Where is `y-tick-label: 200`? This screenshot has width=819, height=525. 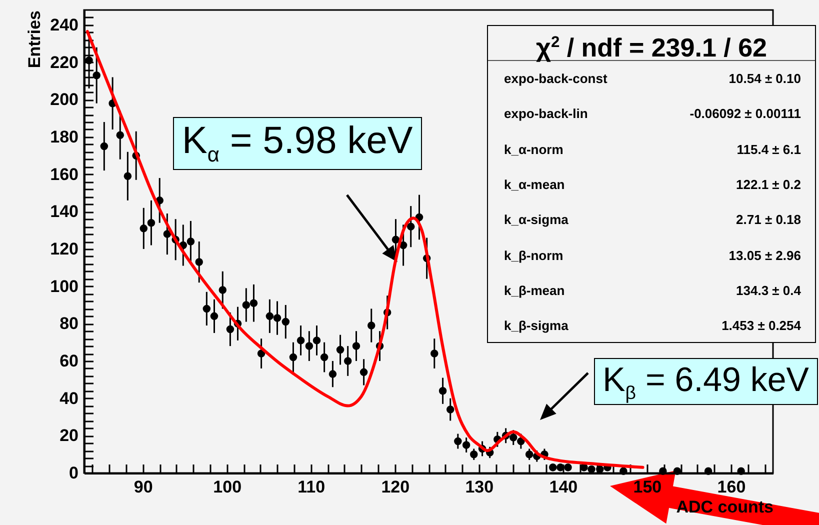 y-tick-label: 200 is located at coordinates (64, 100).